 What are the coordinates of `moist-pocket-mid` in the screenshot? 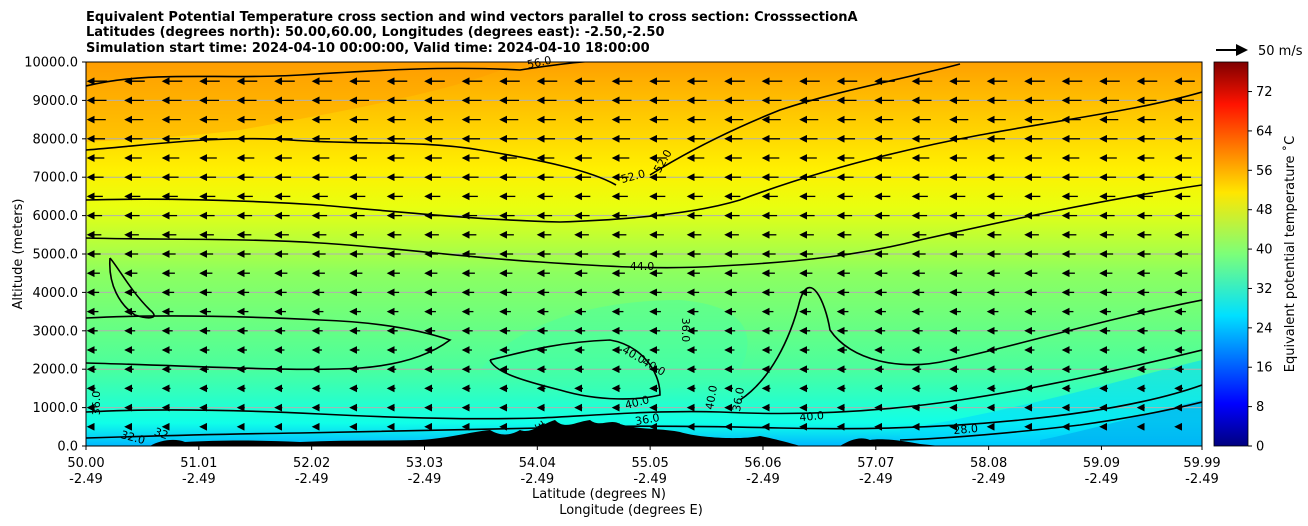 It's located at (614, 345).